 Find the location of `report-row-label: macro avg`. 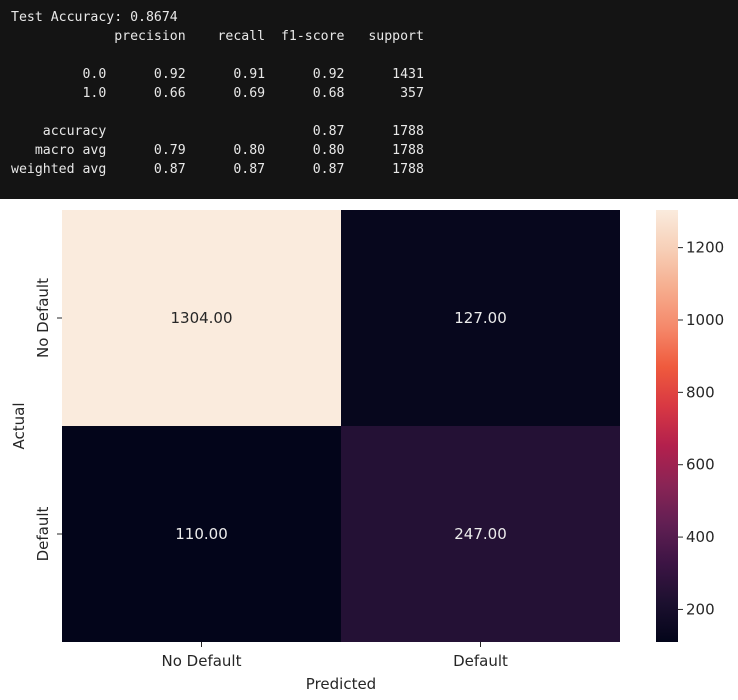

report-row-label: macro avg is located at coordinates (59, 150).